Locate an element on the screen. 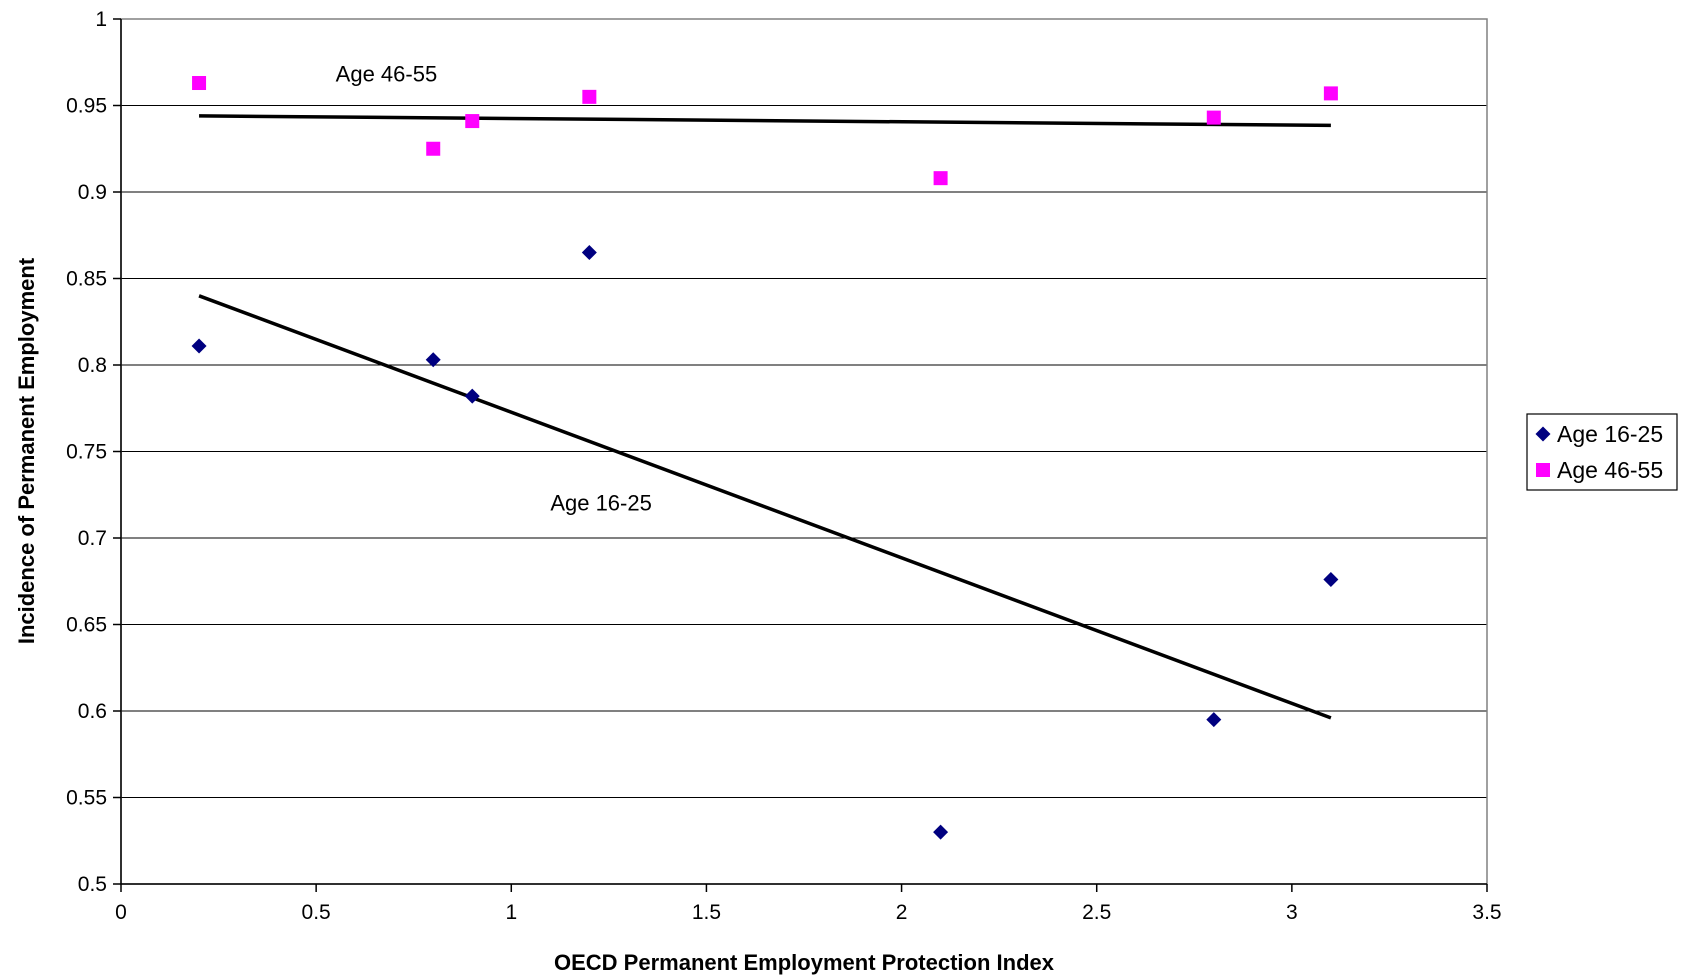 The height and width of the screenshot is (979, 1684). x-tick-label: 3 is located at coordinates (1292, 912).